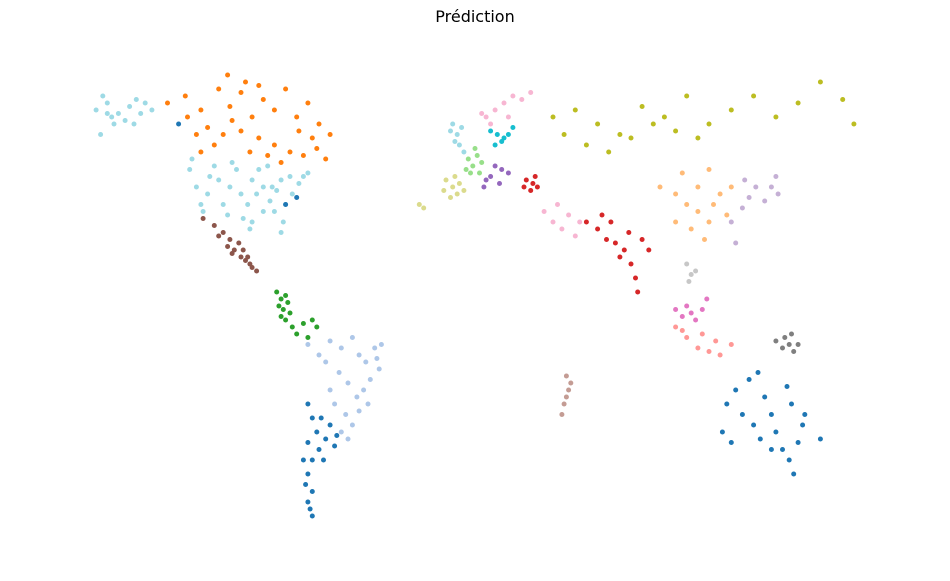 The width and height of the screenshot is (950, 581). Describe the element at coordinates (502, 136) in the screenshot. I see `cluster-c-europe` at that location.